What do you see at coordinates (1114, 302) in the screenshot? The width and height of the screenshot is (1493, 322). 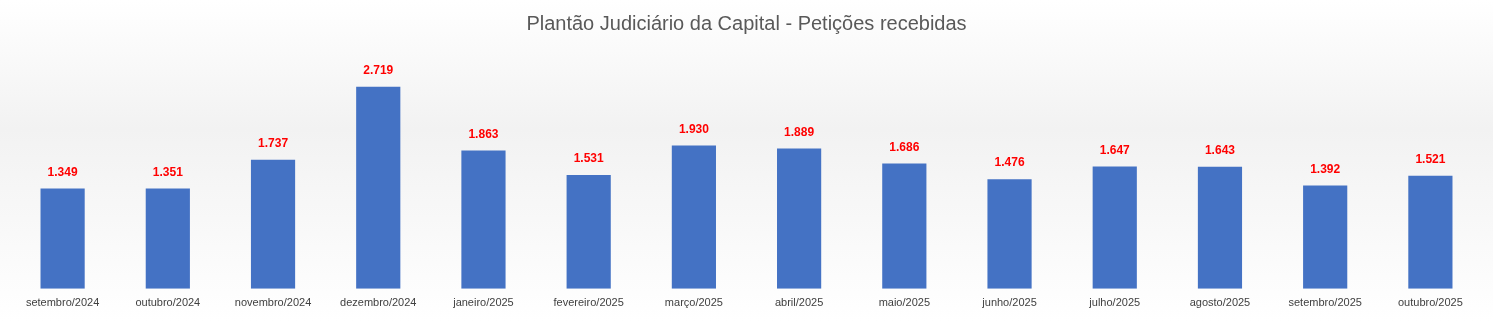 I see `x-tick-label: julho/2025` at bounding box center [1114, 302].